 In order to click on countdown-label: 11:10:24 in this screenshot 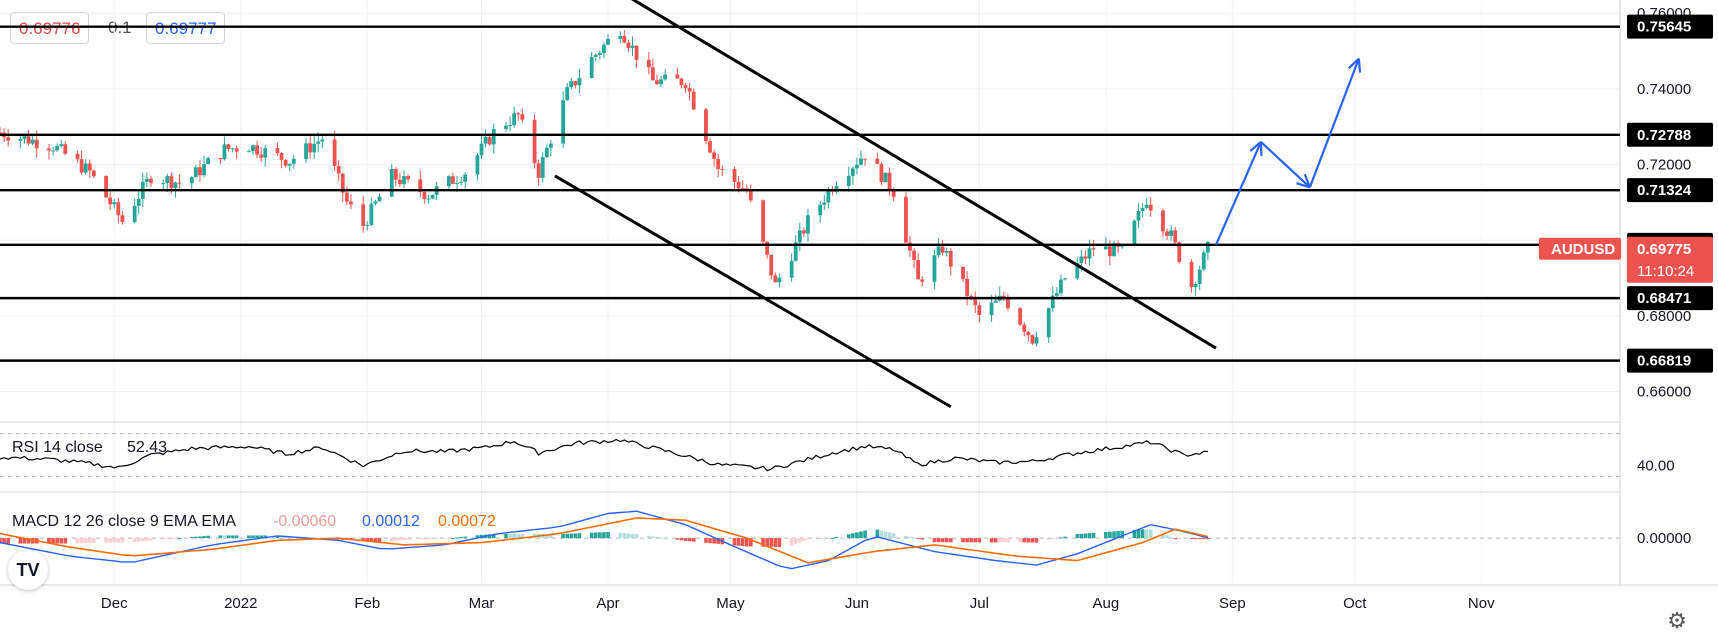, I will do `click(1665, 271)`.